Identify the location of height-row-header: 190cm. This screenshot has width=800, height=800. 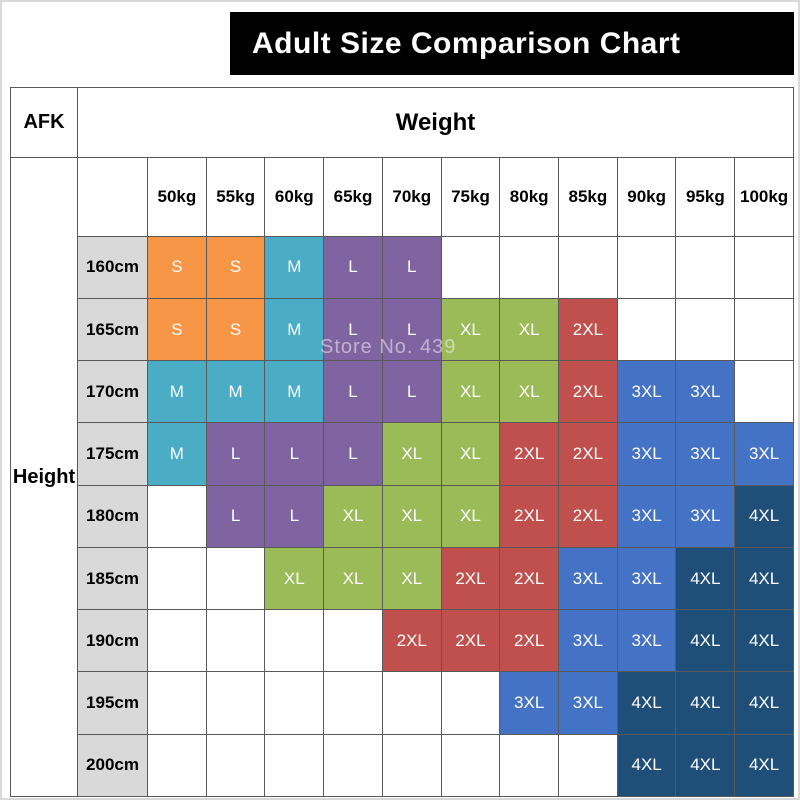
(112, 641).